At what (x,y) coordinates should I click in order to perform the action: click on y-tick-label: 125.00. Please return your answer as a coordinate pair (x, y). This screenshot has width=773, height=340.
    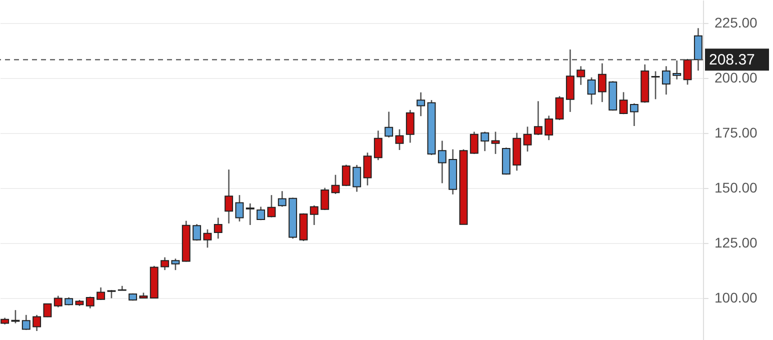
    Looking at the image, I should click on (736, 242).